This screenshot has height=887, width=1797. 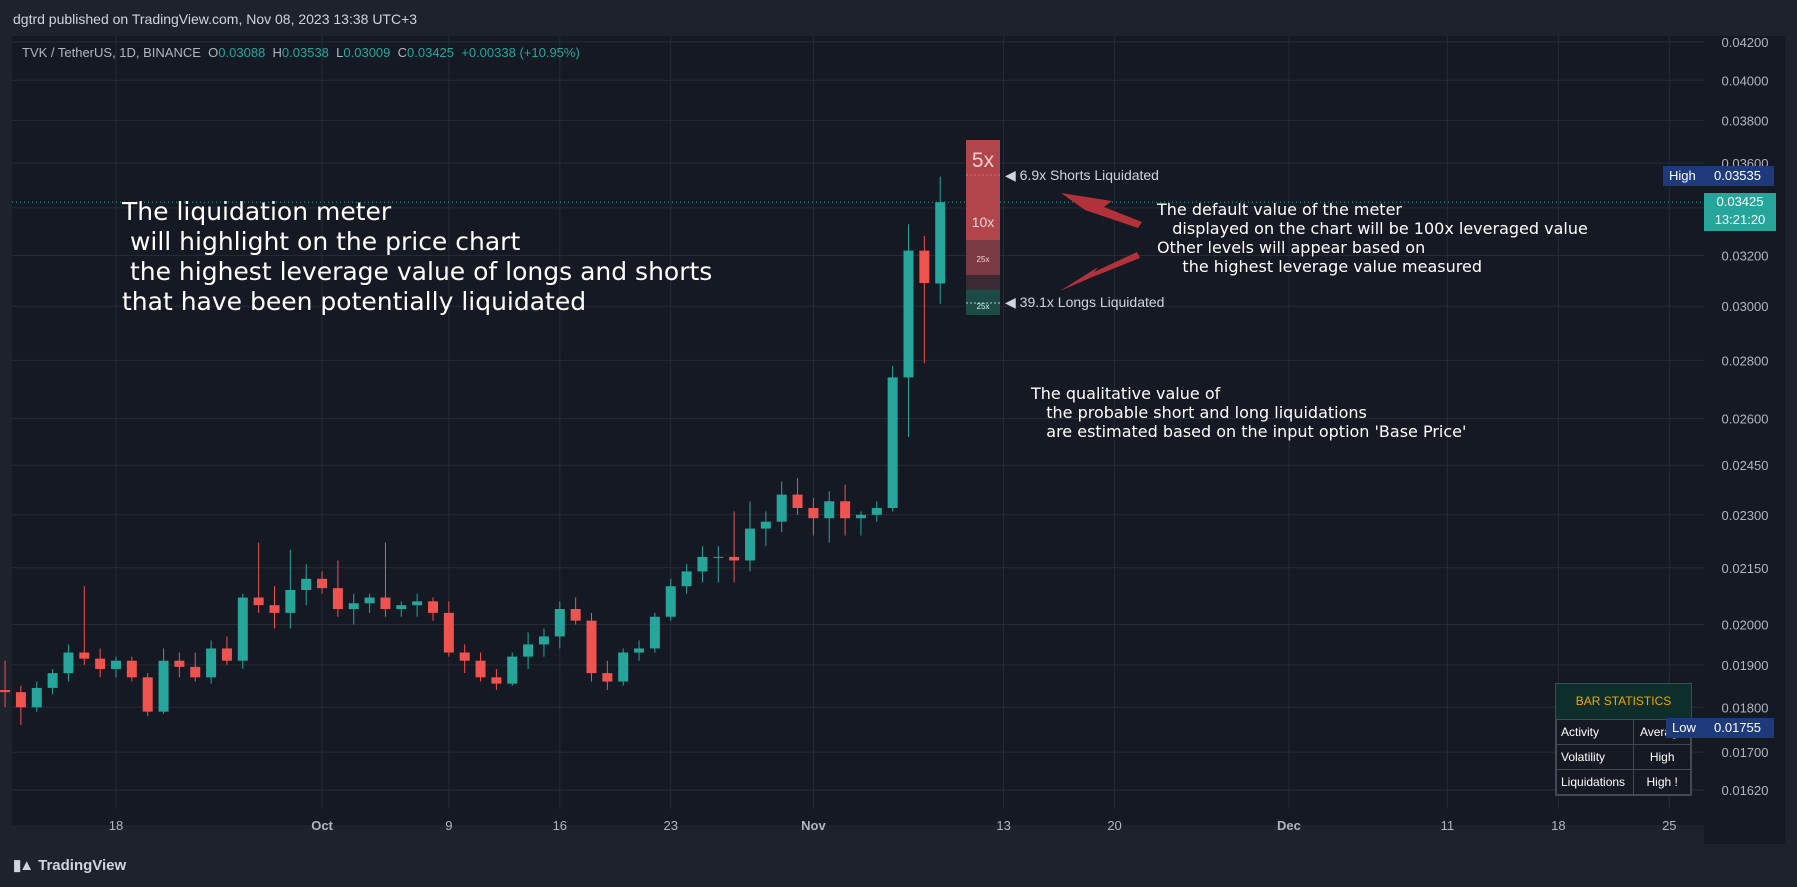 What do you see at coordinates (520, 52) in the screenshot?
I see `change-value: +0.00338 (+10.95%)` at bounding box center [520, 52].